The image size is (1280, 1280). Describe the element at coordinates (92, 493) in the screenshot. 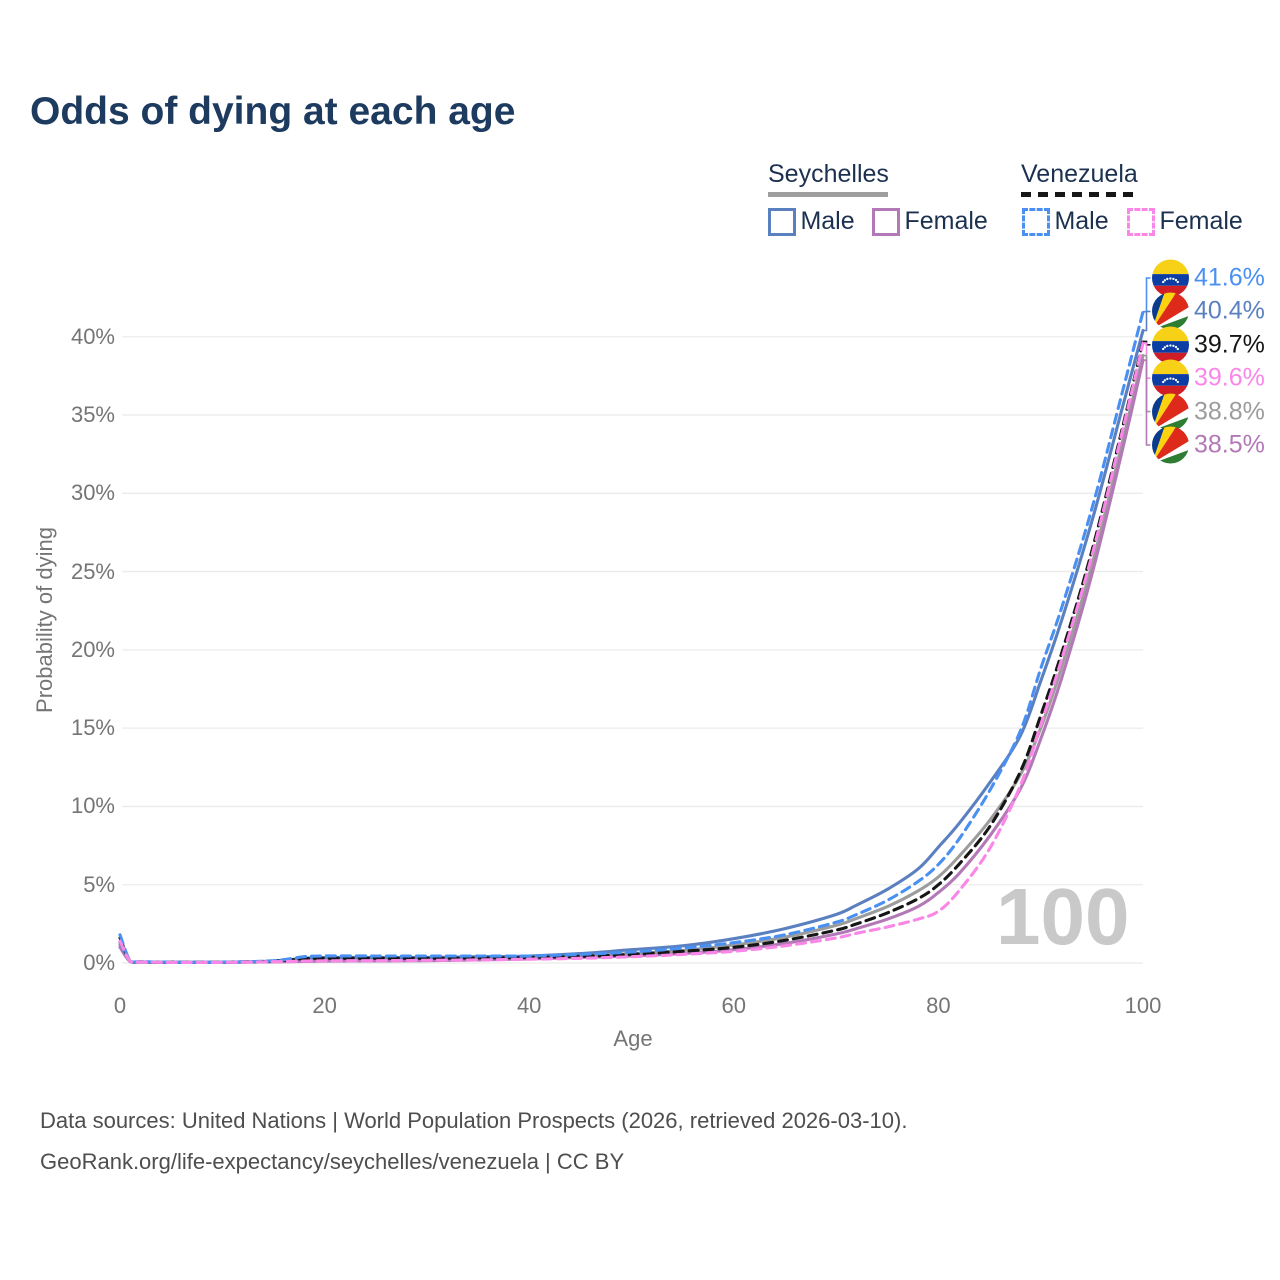

I see `y-tick-30: 30%` at that location.